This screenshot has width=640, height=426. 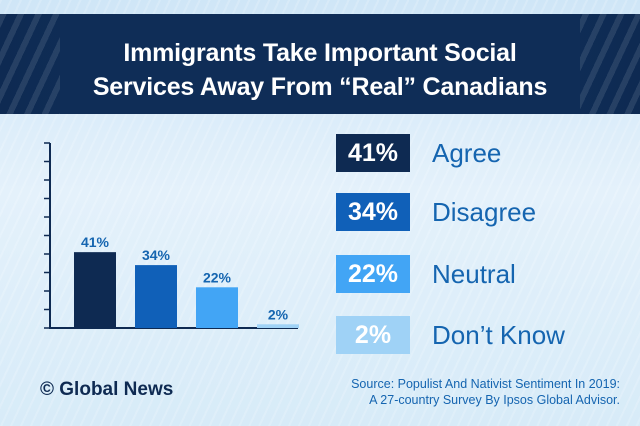 I want to click on chart-bars: 41% 34% 22% 2%, so click(x=186, y=281).